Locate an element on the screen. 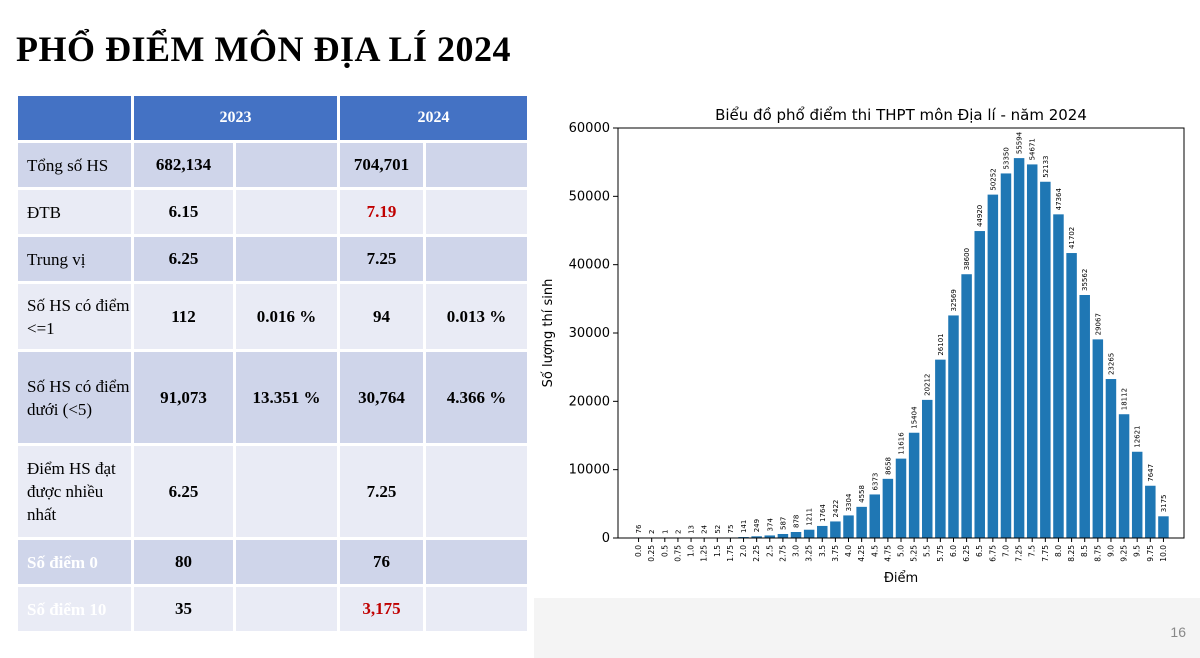 Image resolution: width=1200 pixels, height=658 pixels. table-header-2024: 2024 is located at coordinates (435, 119).